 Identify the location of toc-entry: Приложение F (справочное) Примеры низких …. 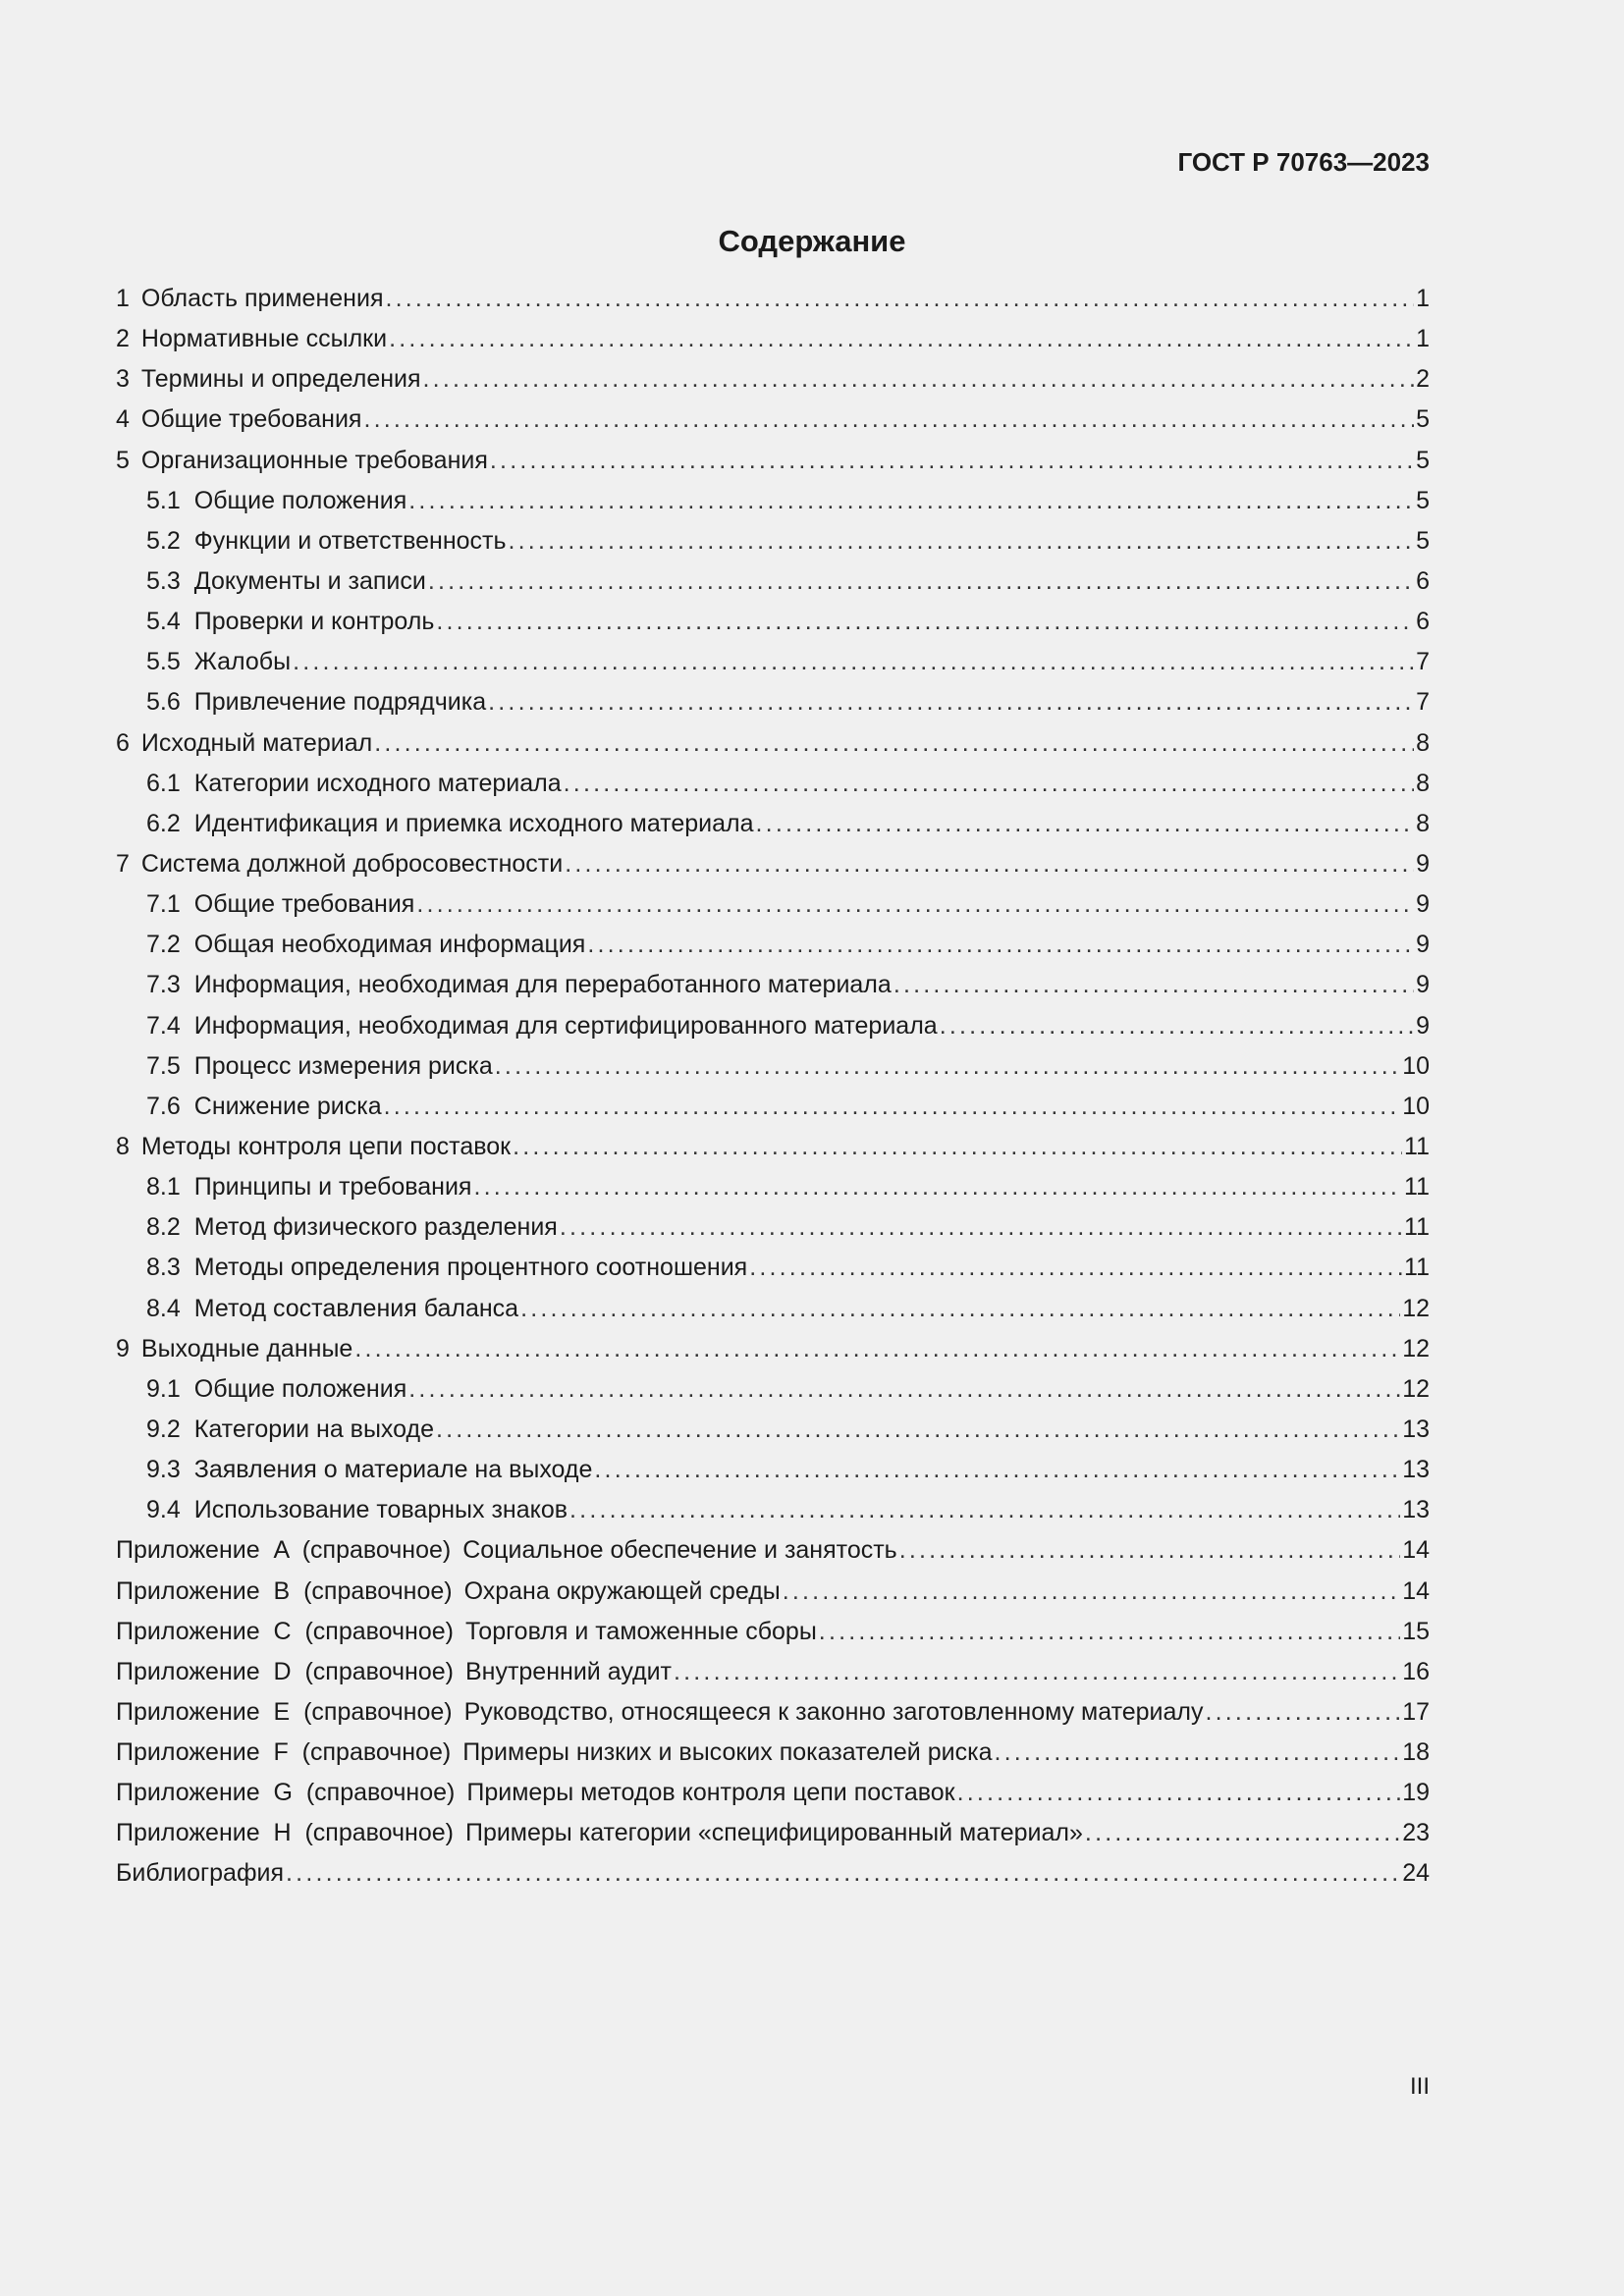
(773, 1758).